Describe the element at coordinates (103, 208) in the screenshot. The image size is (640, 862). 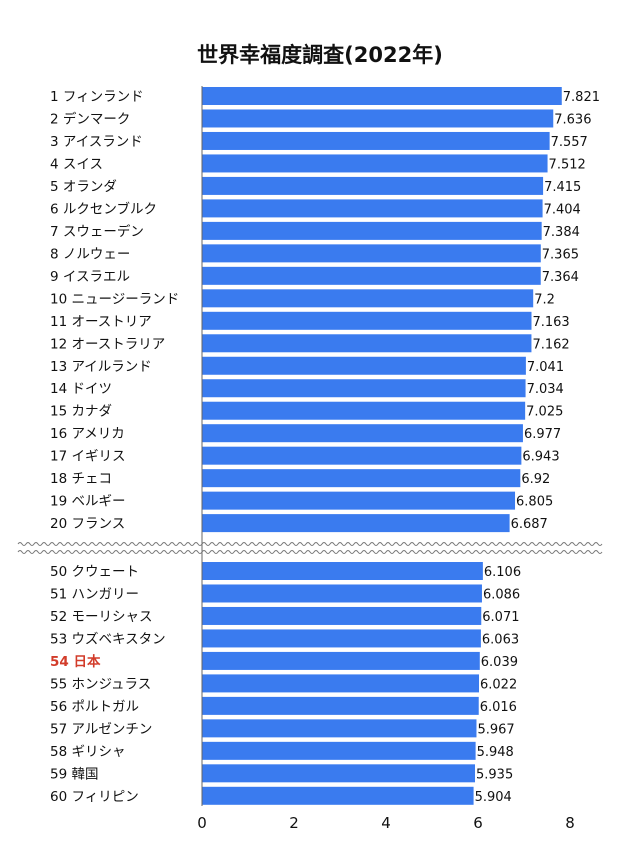
I see `category-label: 6 ルクセンブルク` at that location.